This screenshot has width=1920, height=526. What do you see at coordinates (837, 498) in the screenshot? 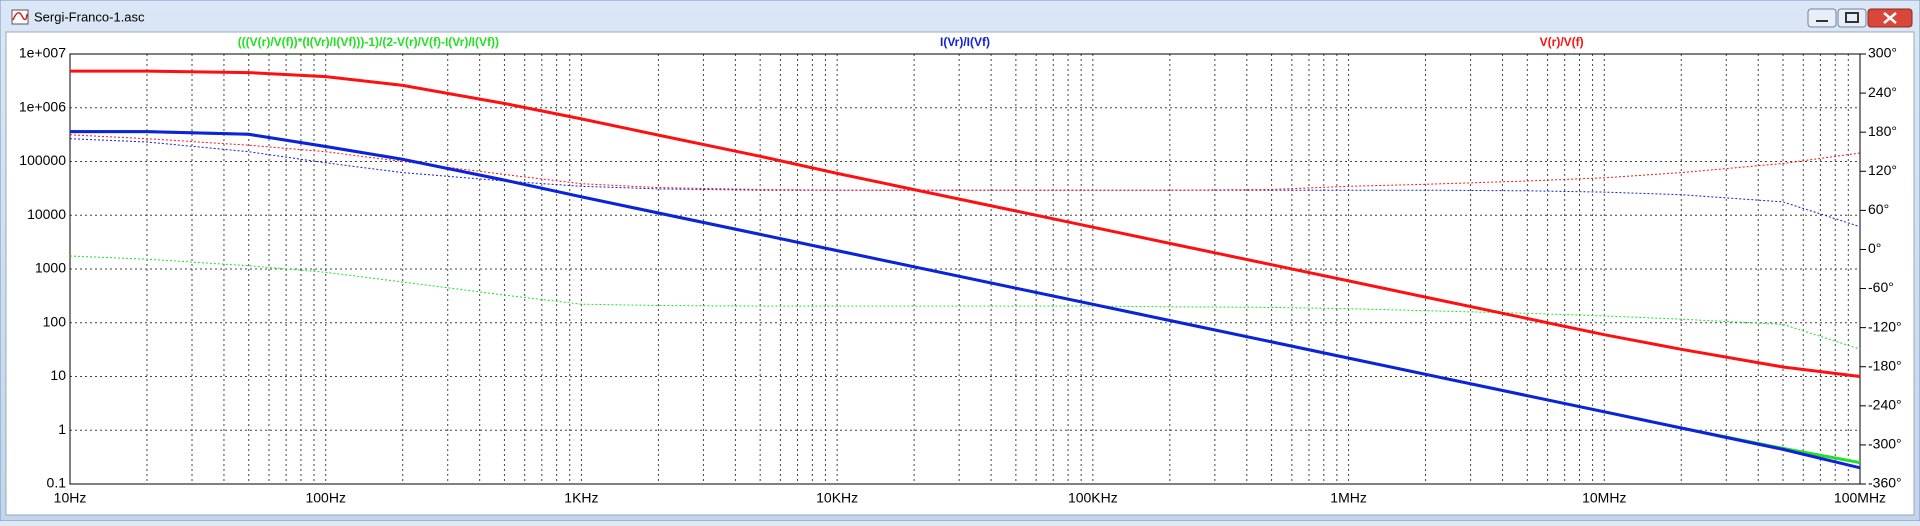
I see `x-tick-label: 10KHz` at bounding box center [837, 498].